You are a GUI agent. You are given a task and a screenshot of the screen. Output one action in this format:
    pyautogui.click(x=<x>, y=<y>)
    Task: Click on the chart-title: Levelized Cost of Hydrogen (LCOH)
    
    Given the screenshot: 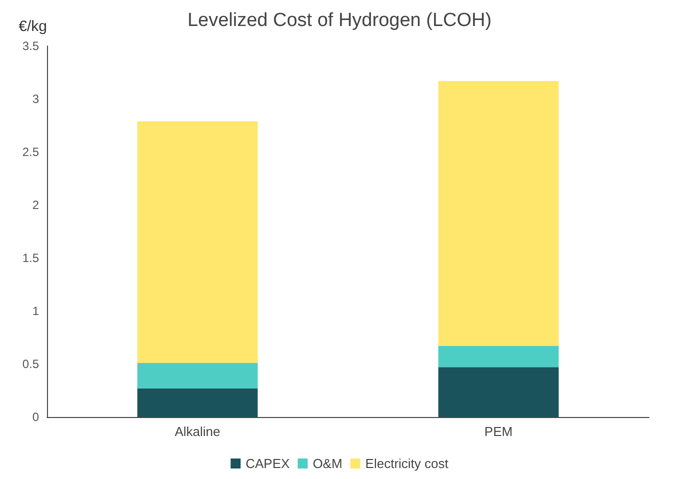 What is the action you would take?
    pyautogui.click(x=339, y=20)
    